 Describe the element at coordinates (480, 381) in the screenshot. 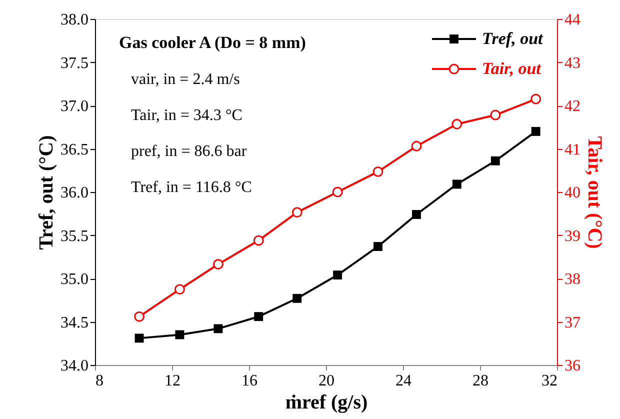

I see `x-tick-label: 28` at that location.